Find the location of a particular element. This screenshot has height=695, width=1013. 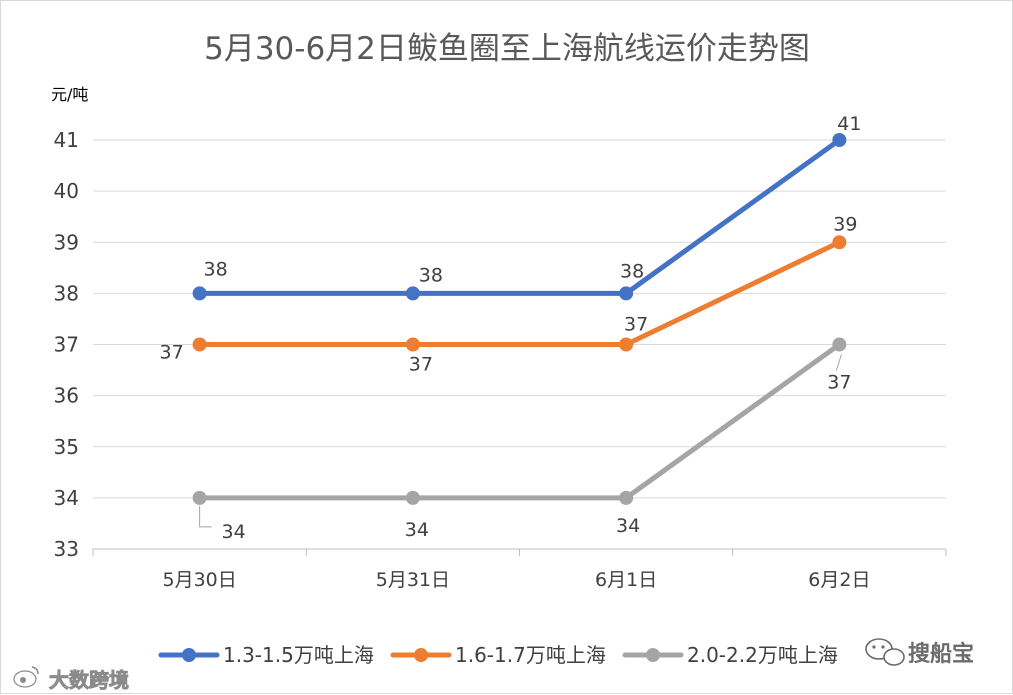

y-tick-label: 41 is located at coordinates (66, 140).